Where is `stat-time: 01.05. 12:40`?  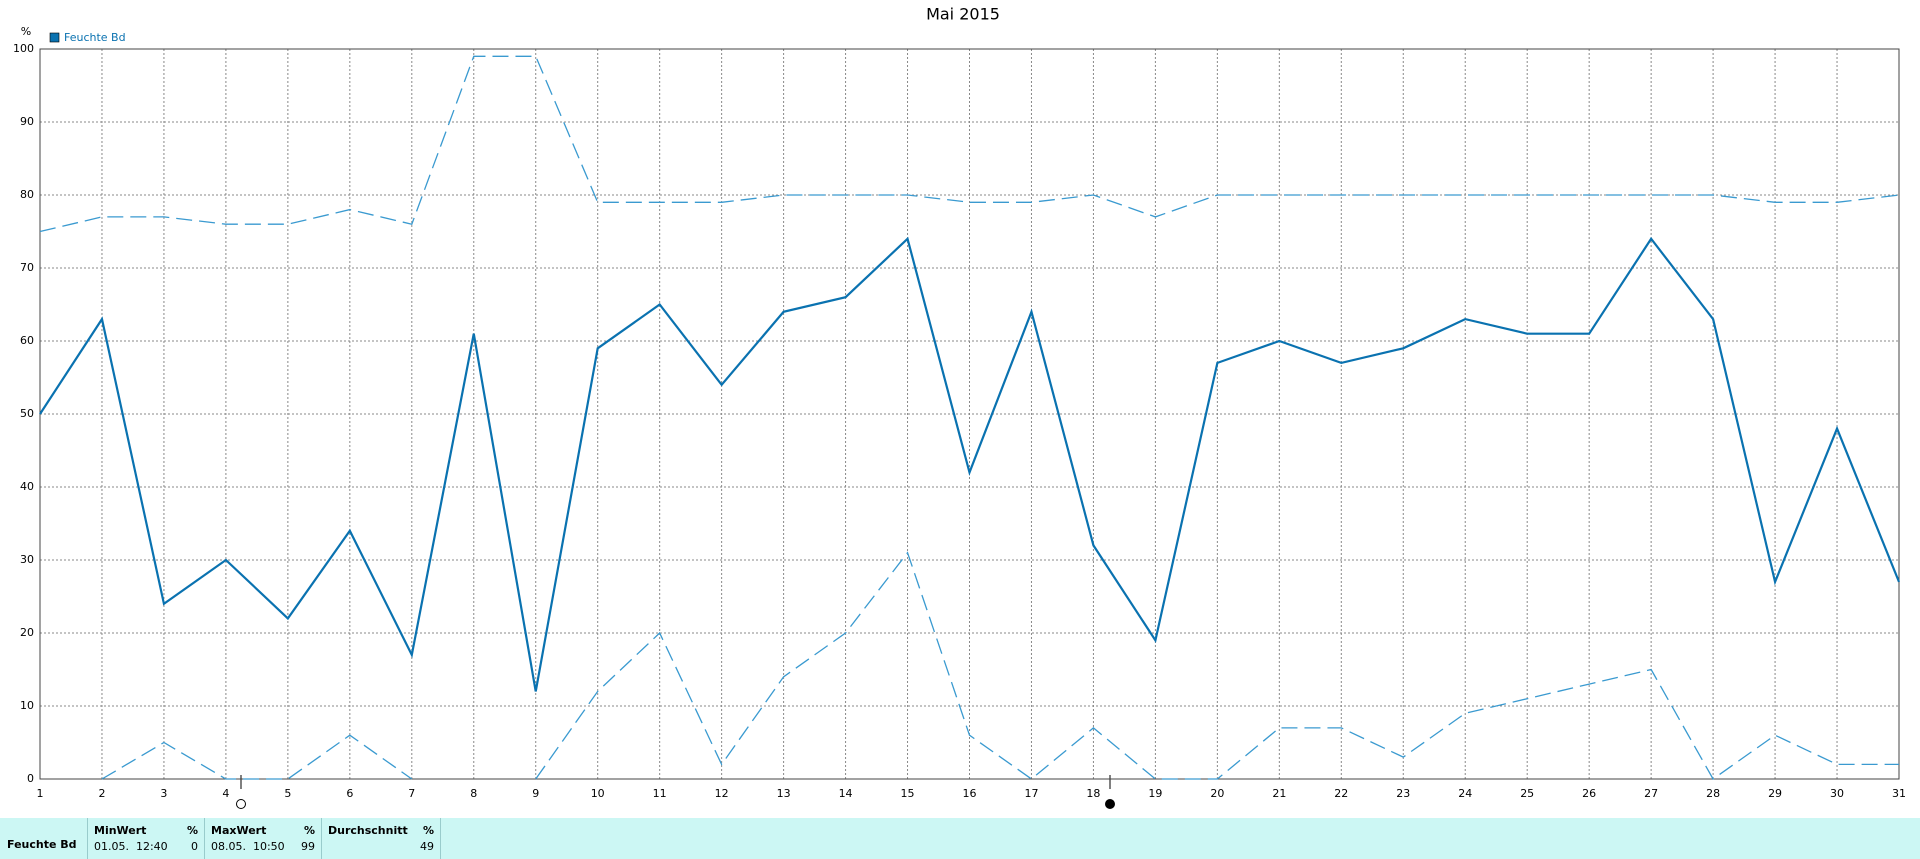
stat-time: 01.05. 12:40 is located at coordinates (131, 846).